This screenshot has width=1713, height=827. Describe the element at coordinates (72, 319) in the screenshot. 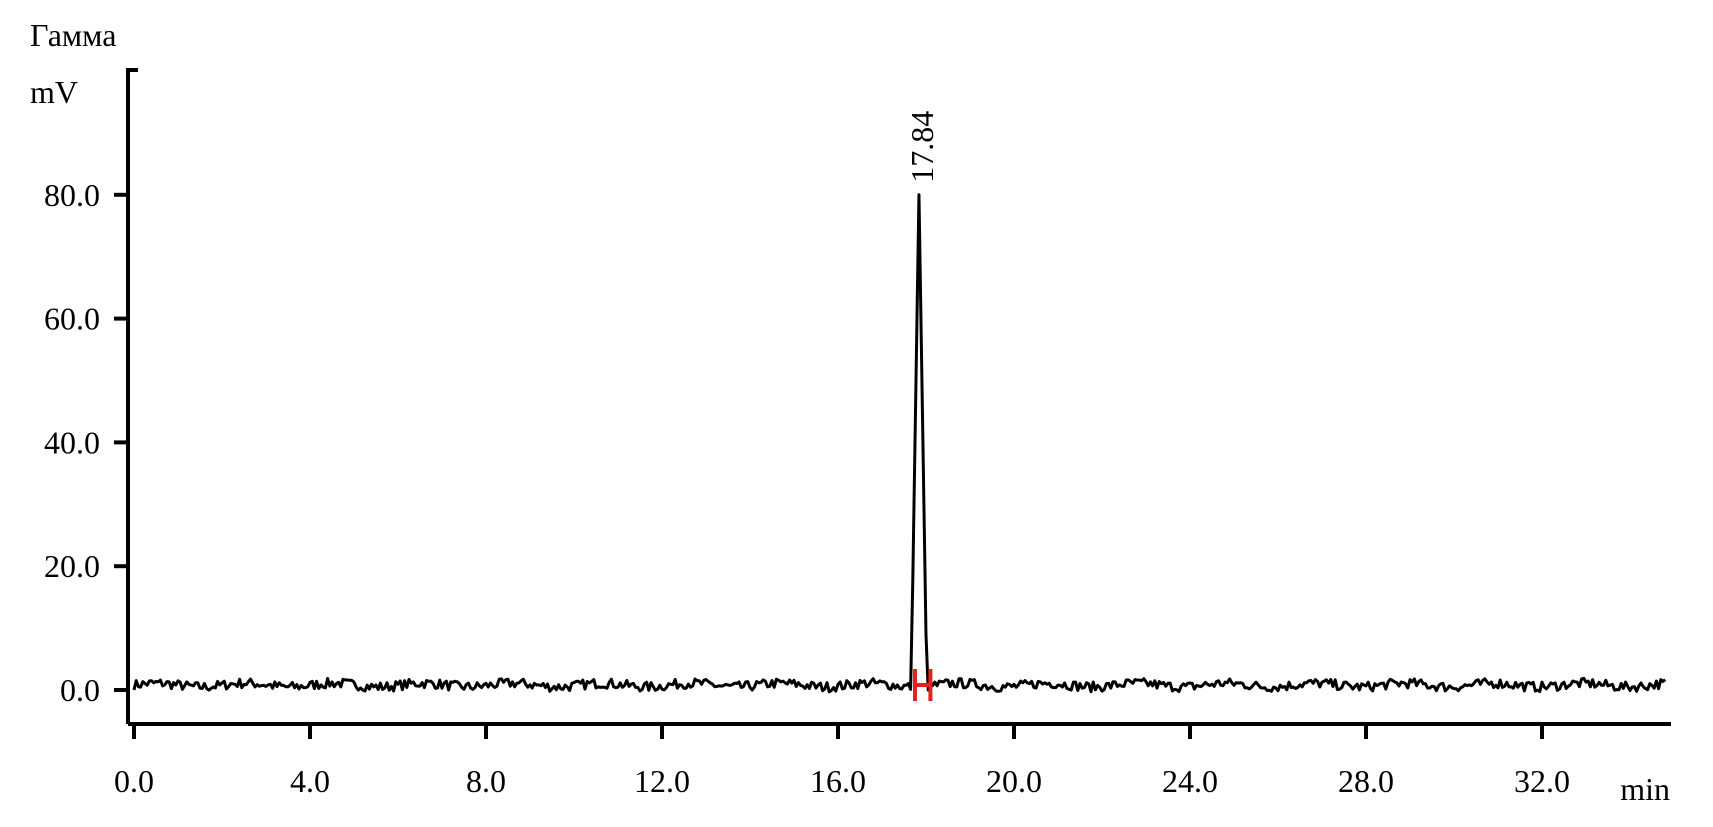

I see `y-tick-label: 60.0` at that location.